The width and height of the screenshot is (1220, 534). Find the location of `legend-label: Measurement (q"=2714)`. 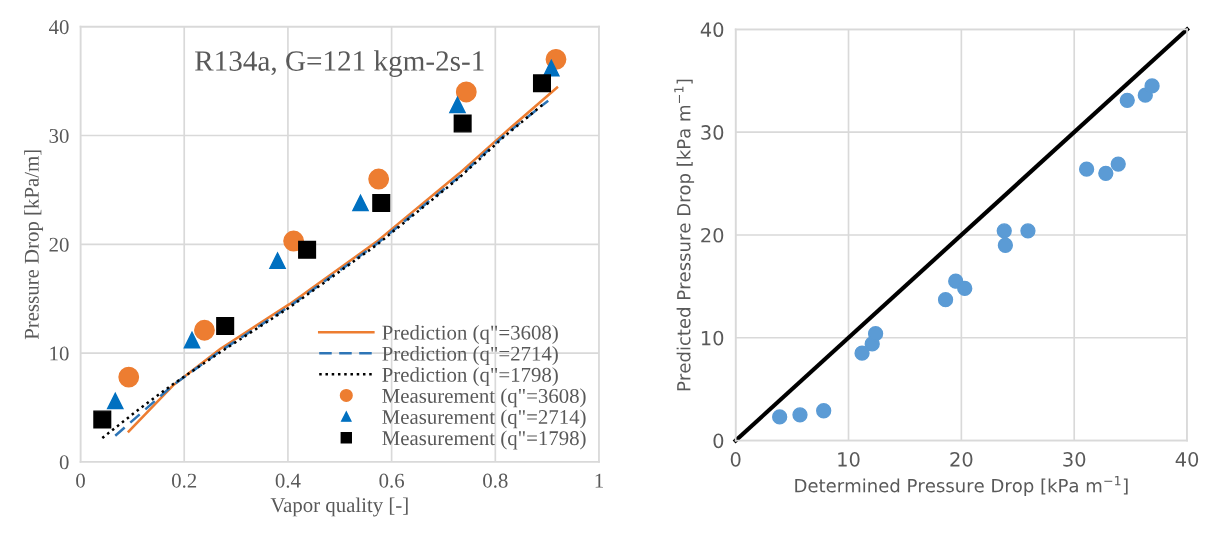

legend-label: Measurement (q"=2714) is located at coordinates (484, 419).